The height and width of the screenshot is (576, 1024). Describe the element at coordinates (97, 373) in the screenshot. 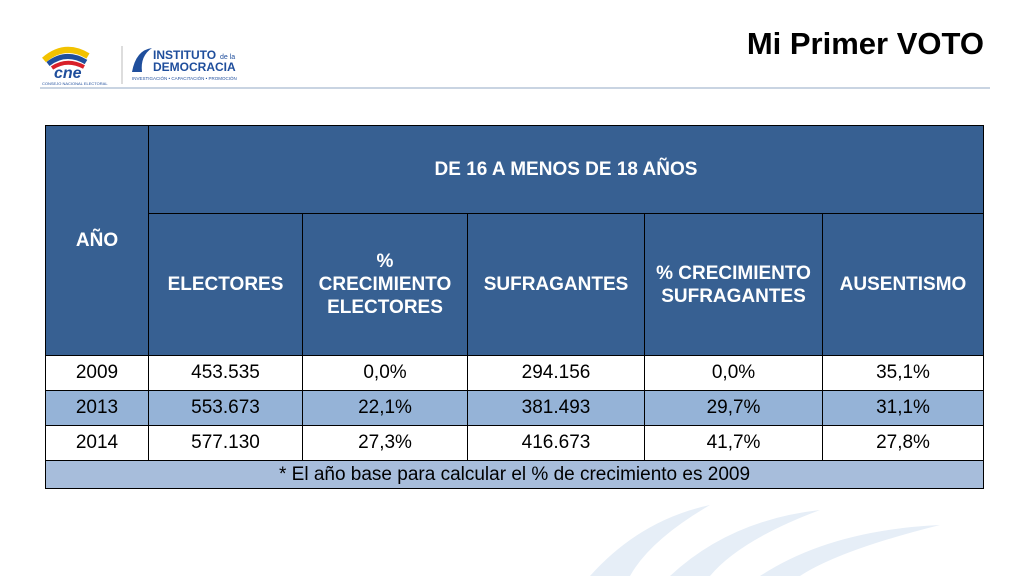

I see `year-cell: 2009` at that location.